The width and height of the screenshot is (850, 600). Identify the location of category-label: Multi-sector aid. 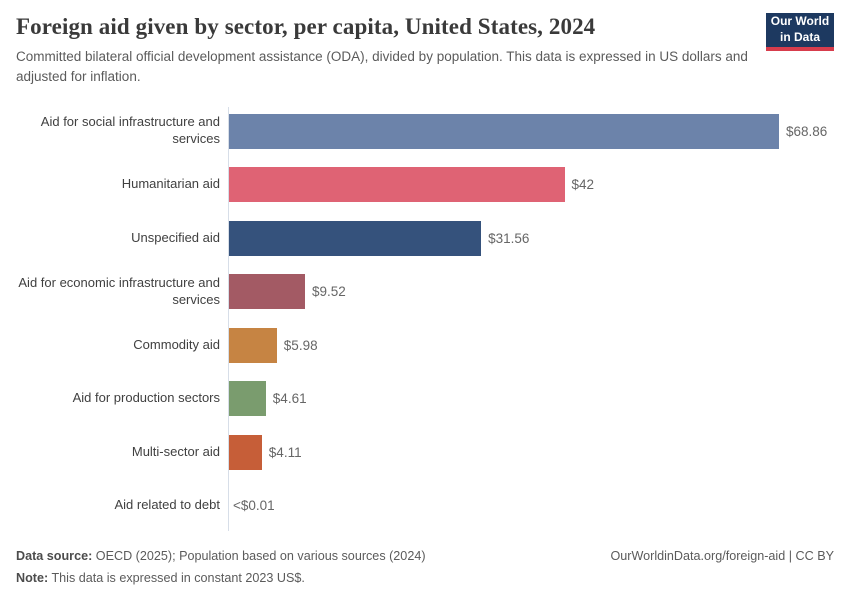
(175, 451).